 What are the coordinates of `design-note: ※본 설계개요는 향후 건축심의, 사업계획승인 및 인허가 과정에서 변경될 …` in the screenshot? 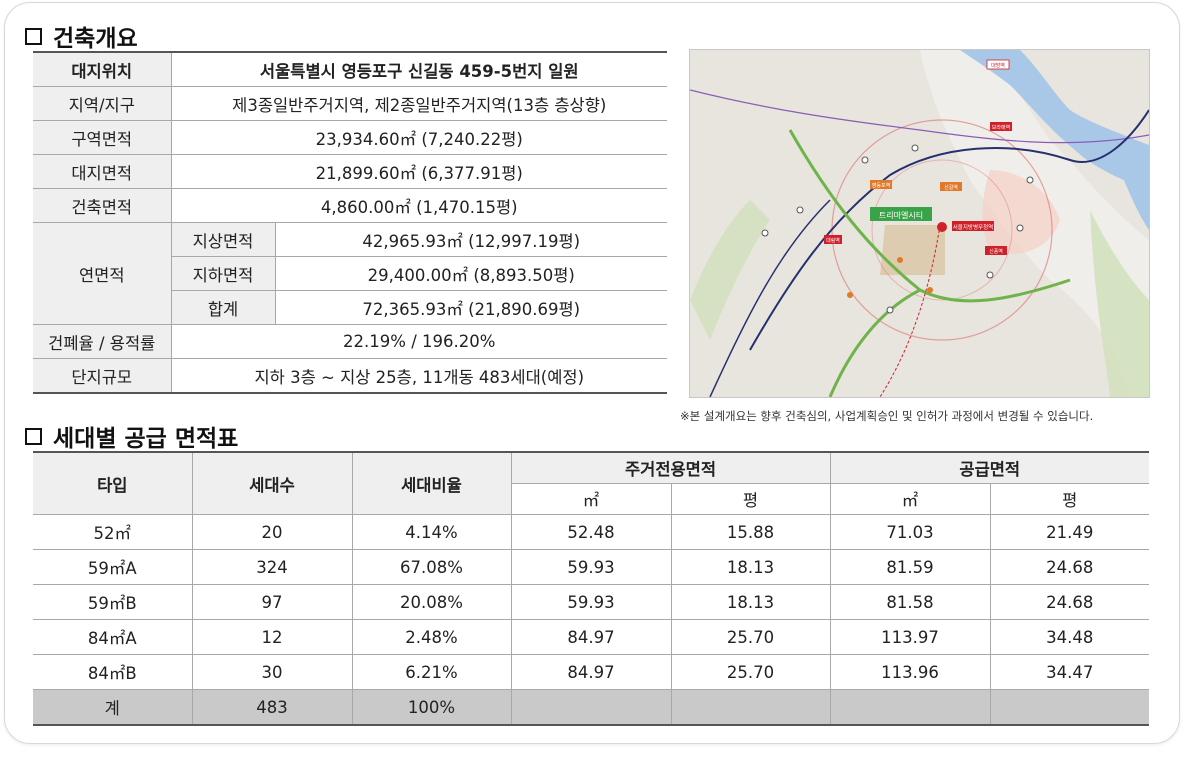 It's located at (887, 416).